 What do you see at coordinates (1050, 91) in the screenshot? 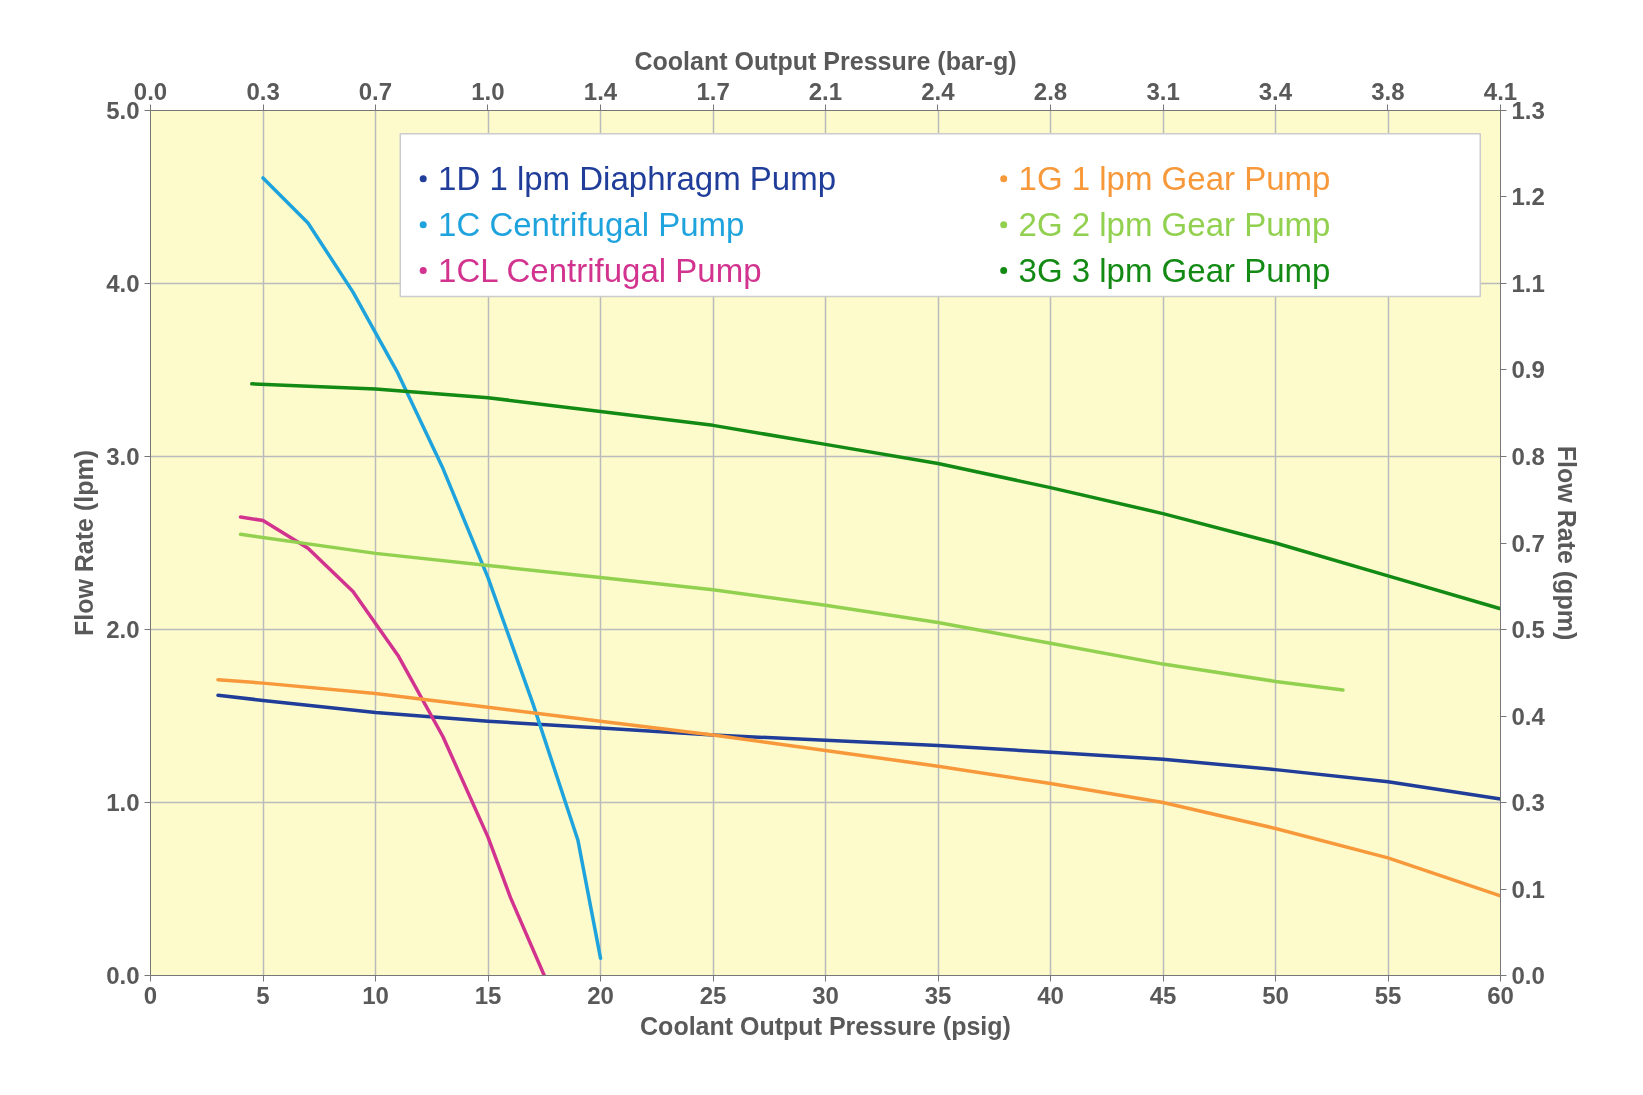
I see `x2-tick-label: 2.8` at bounding box center [1050, 91].